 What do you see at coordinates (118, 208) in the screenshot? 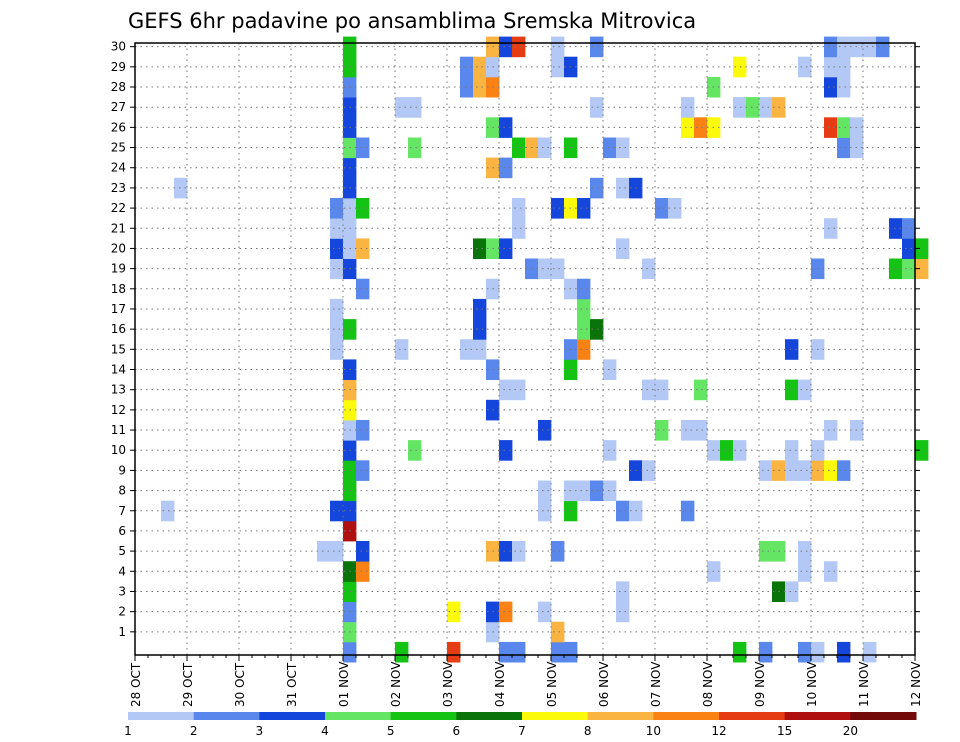
I see `y-tick-label: 22` at bounding box center [118, 208].